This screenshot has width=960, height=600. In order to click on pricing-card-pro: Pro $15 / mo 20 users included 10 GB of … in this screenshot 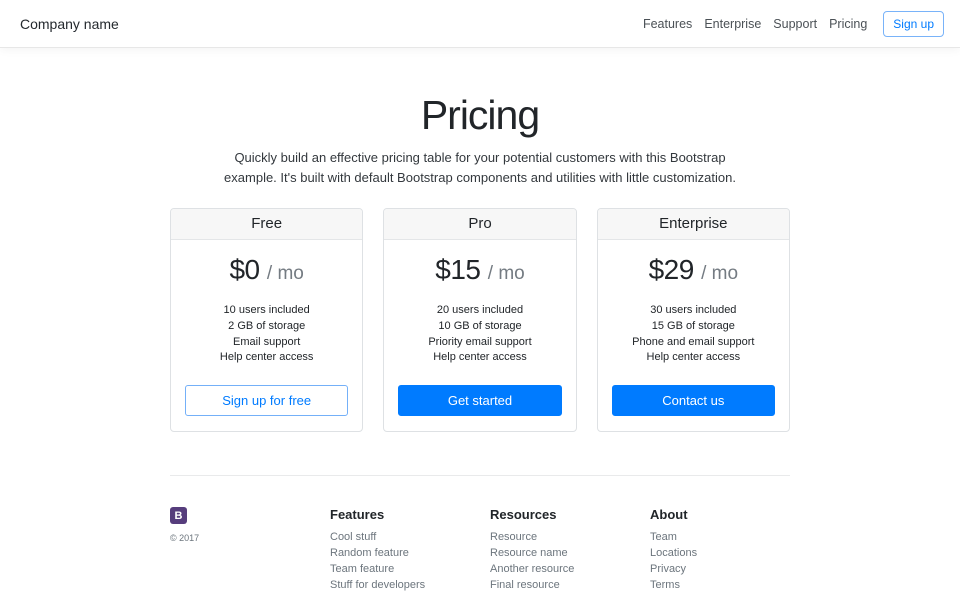, I will do `click(480, 320)`.